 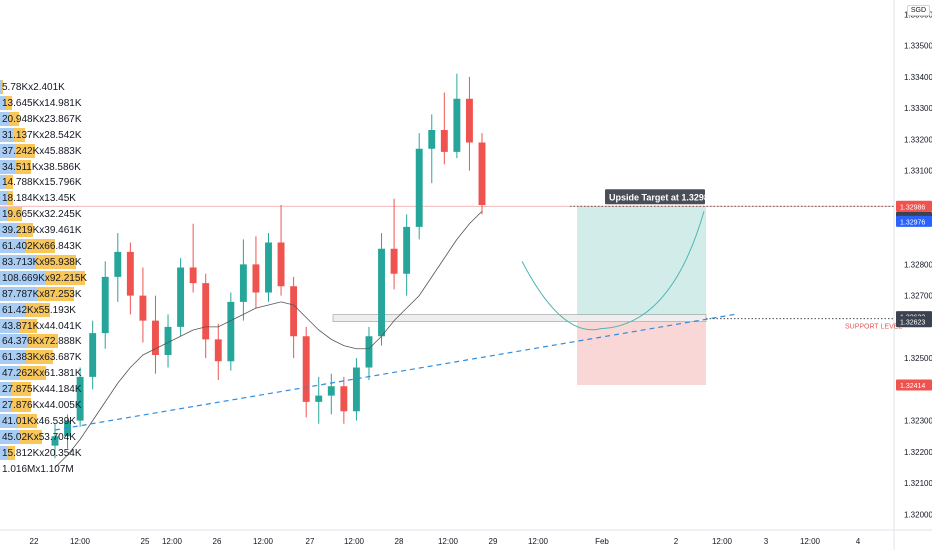 What do you see at coordinates (659, 197) in the screenshot?
I see `upside-target-text: Upside Target at 1.3298` at bounding box center [659, 197].